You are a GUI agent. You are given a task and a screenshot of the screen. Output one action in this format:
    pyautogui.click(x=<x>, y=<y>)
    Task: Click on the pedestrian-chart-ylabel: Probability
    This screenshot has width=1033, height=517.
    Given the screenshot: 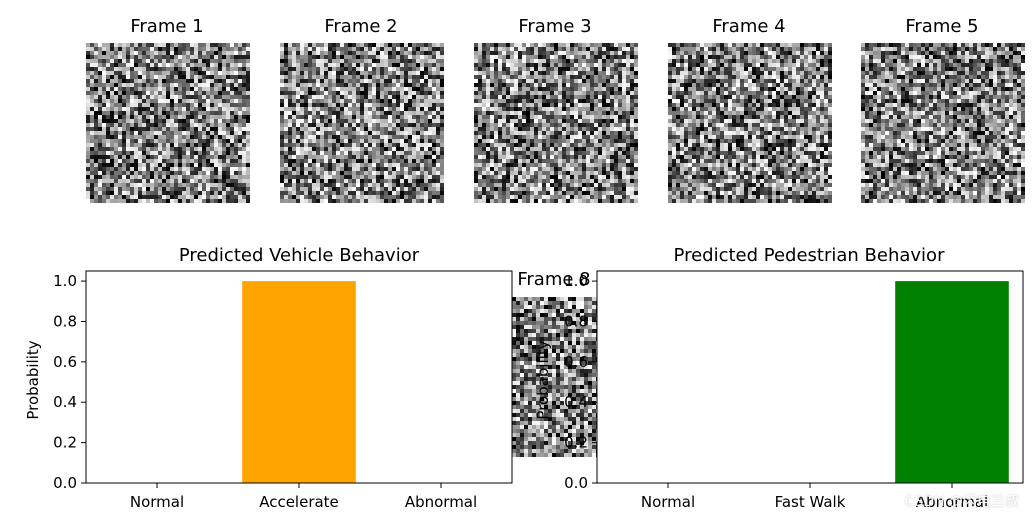 What is the action you would take?
    pyautogui.click(x=543, y=379)
    